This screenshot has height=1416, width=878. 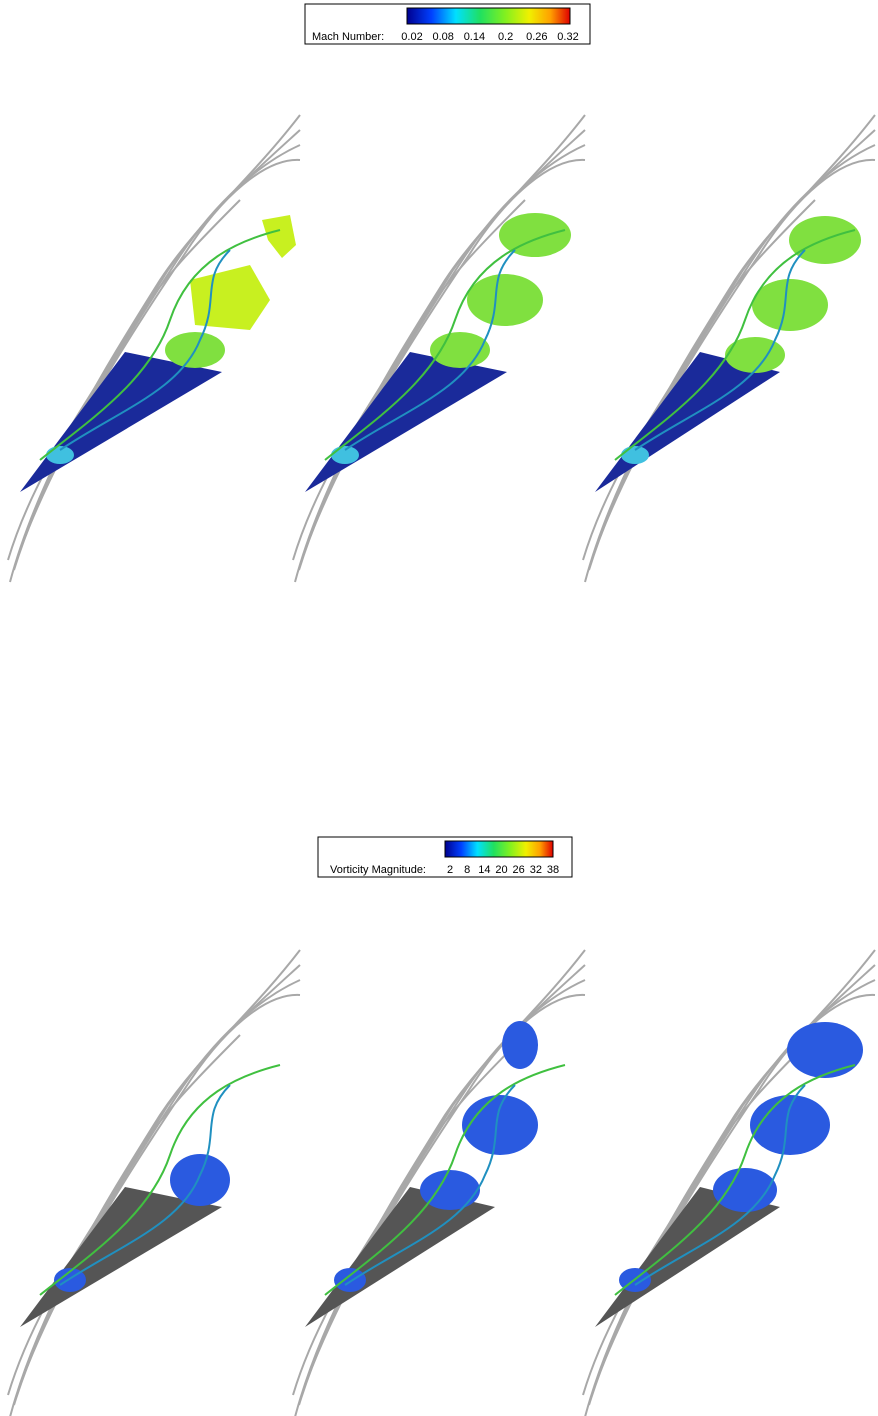 I want to click on legend: Vorticity Magnitude: 2 8 14 20 26 32 38, so click(x=445, y=857).